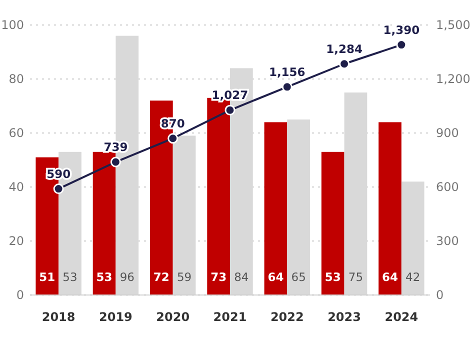  What do you see at coordinates (241, 277) in the screenshot?
I see `data-label: 84` at bounding box center [241, 277].